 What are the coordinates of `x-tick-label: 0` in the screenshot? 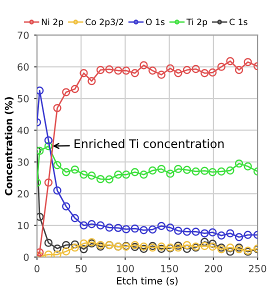 It's located at (37, 268).